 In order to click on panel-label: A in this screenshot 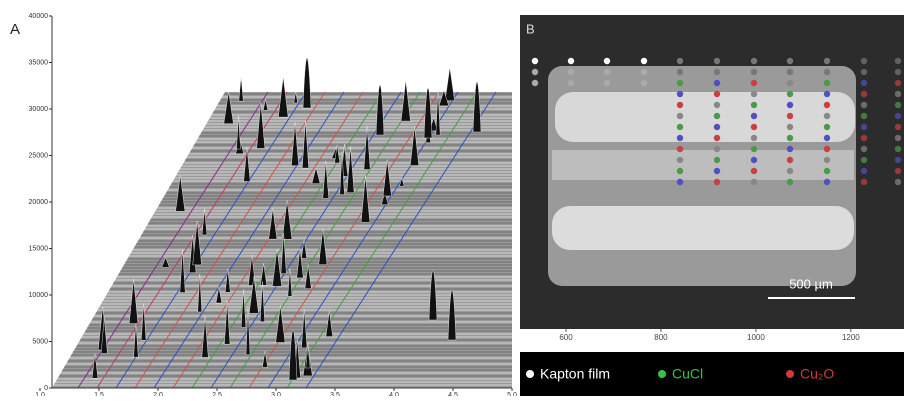, I will do `click(15, 29)`.